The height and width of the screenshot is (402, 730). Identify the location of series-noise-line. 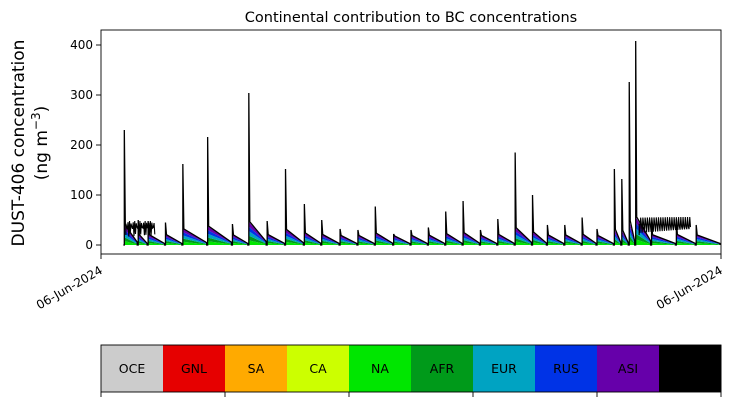
(665, 225).